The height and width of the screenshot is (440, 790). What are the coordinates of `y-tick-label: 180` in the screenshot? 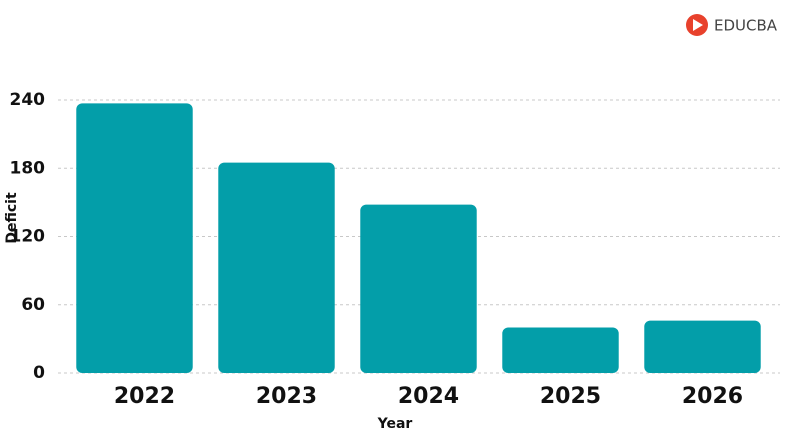 It's located at (28, 168).